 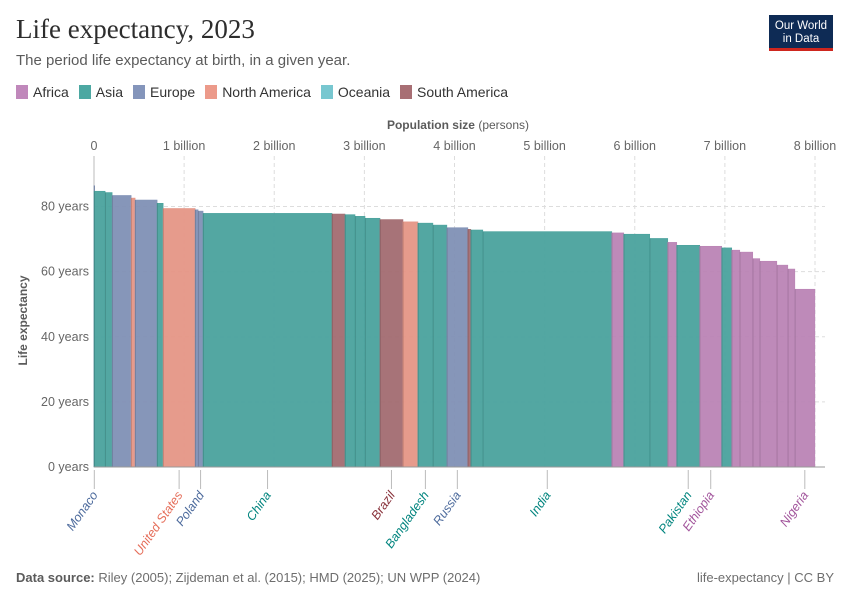 I want to click on x-tick-label: 1 billion, so click(x=184, y=146).